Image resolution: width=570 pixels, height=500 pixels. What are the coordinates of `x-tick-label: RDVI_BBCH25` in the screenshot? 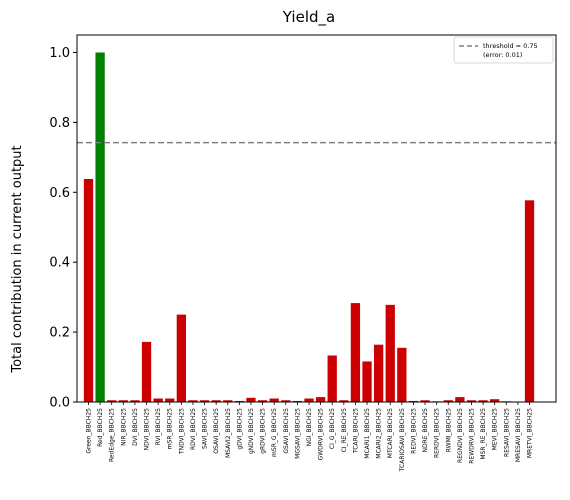 It's located at (193, 429).